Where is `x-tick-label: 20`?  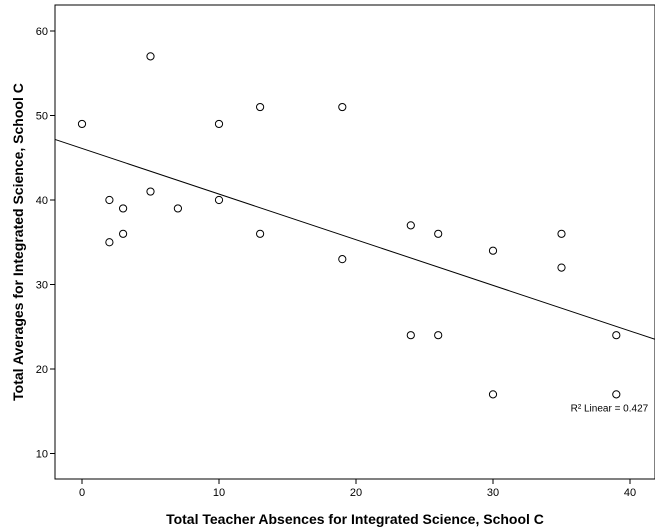
x-tick-label: 20 is located at coordinates (356, 493).